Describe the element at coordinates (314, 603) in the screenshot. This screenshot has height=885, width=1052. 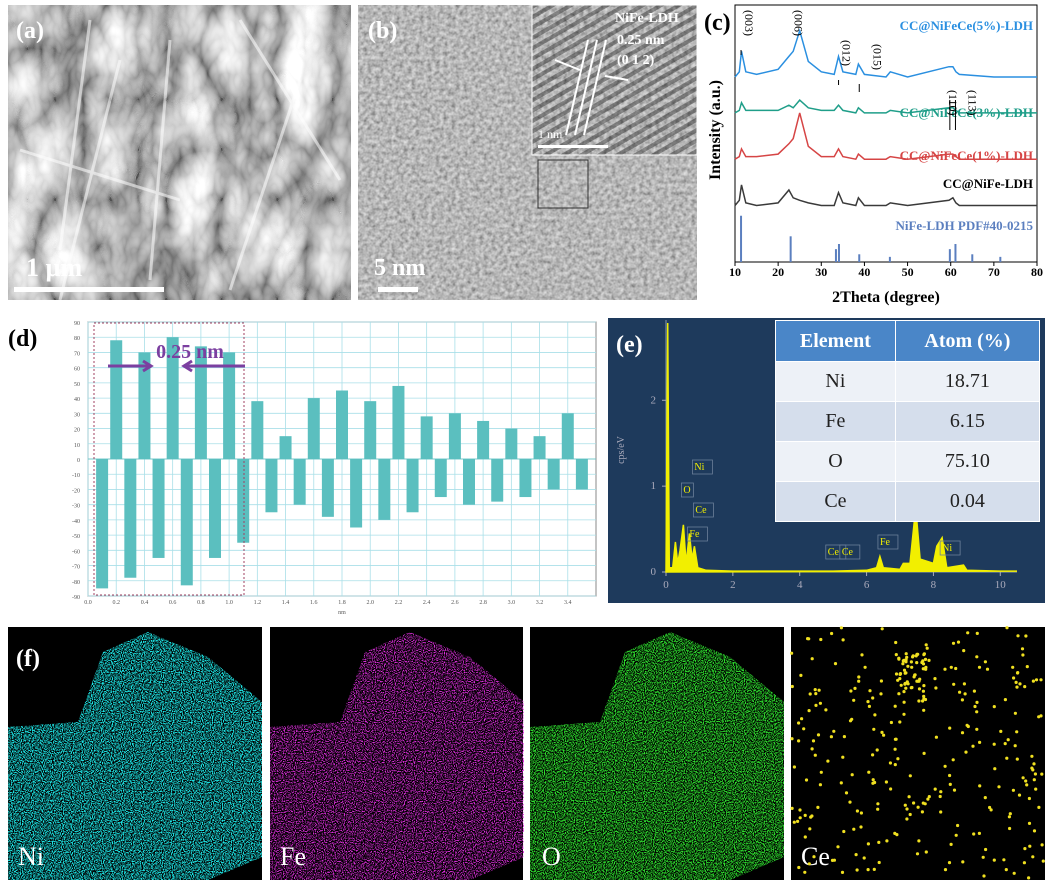
I see `x-tick-label: 1.6` at that location.